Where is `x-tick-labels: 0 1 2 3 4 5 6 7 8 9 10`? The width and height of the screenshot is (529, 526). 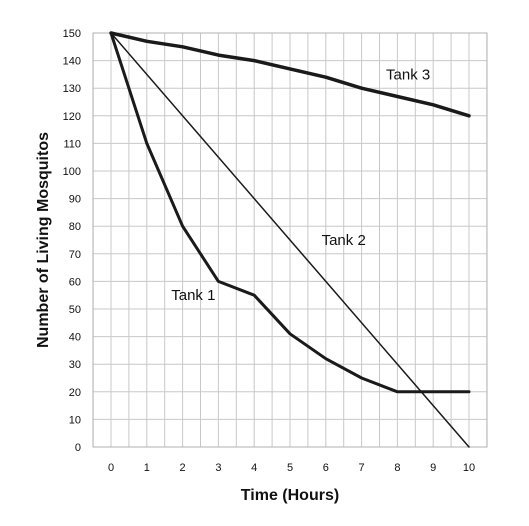 x-tick-labels: 0 1 2 3 4 5 6 7 8 9 10 is located at coordinates (291, 468).